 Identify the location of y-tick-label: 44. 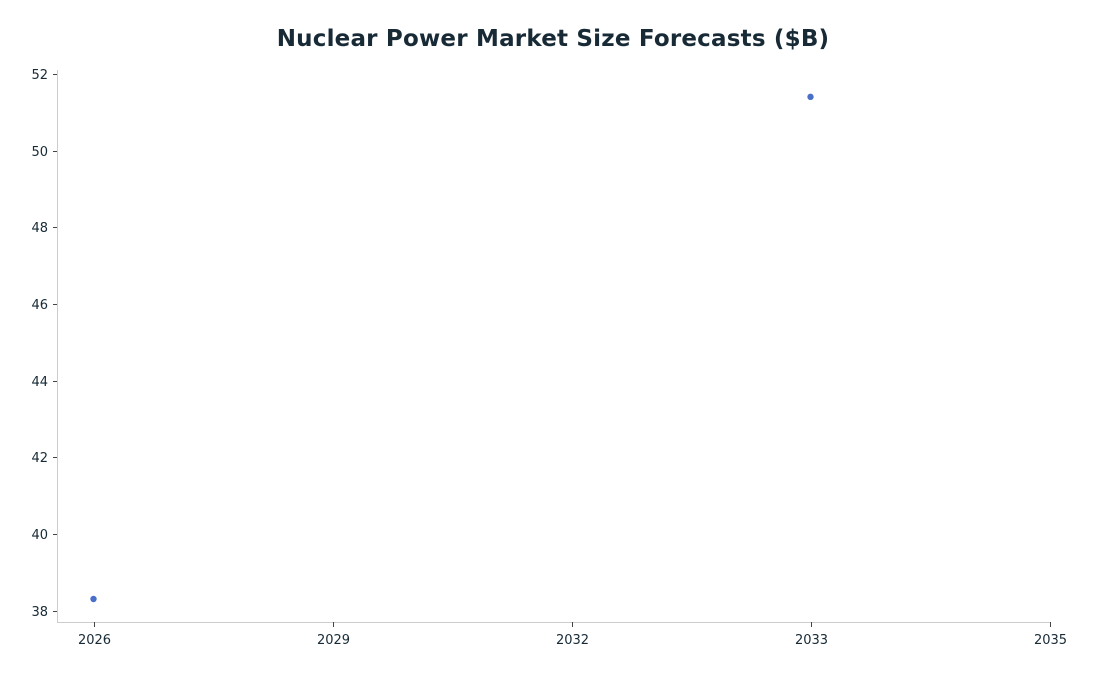
(39, 382).